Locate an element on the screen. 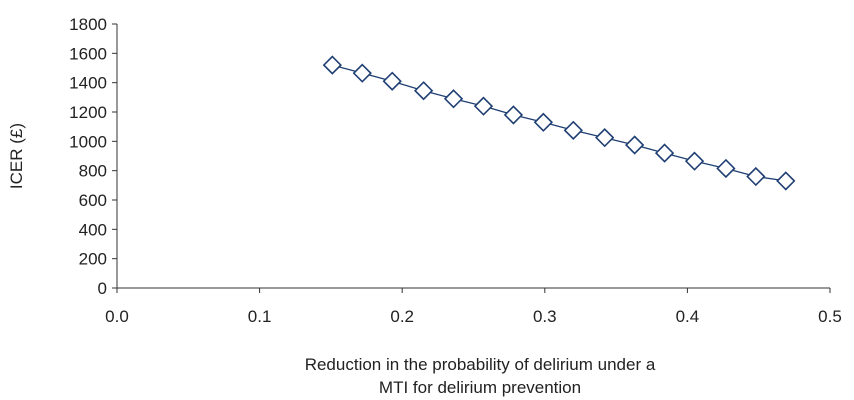  x-tick-label: 0.5 is located at coordinates (830, 316).